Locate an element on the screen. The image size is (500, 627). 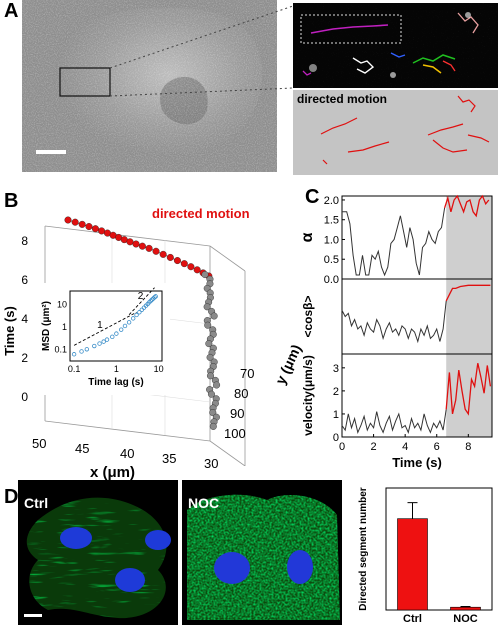
x-tick: 40 is located at coordinates (127, 453).